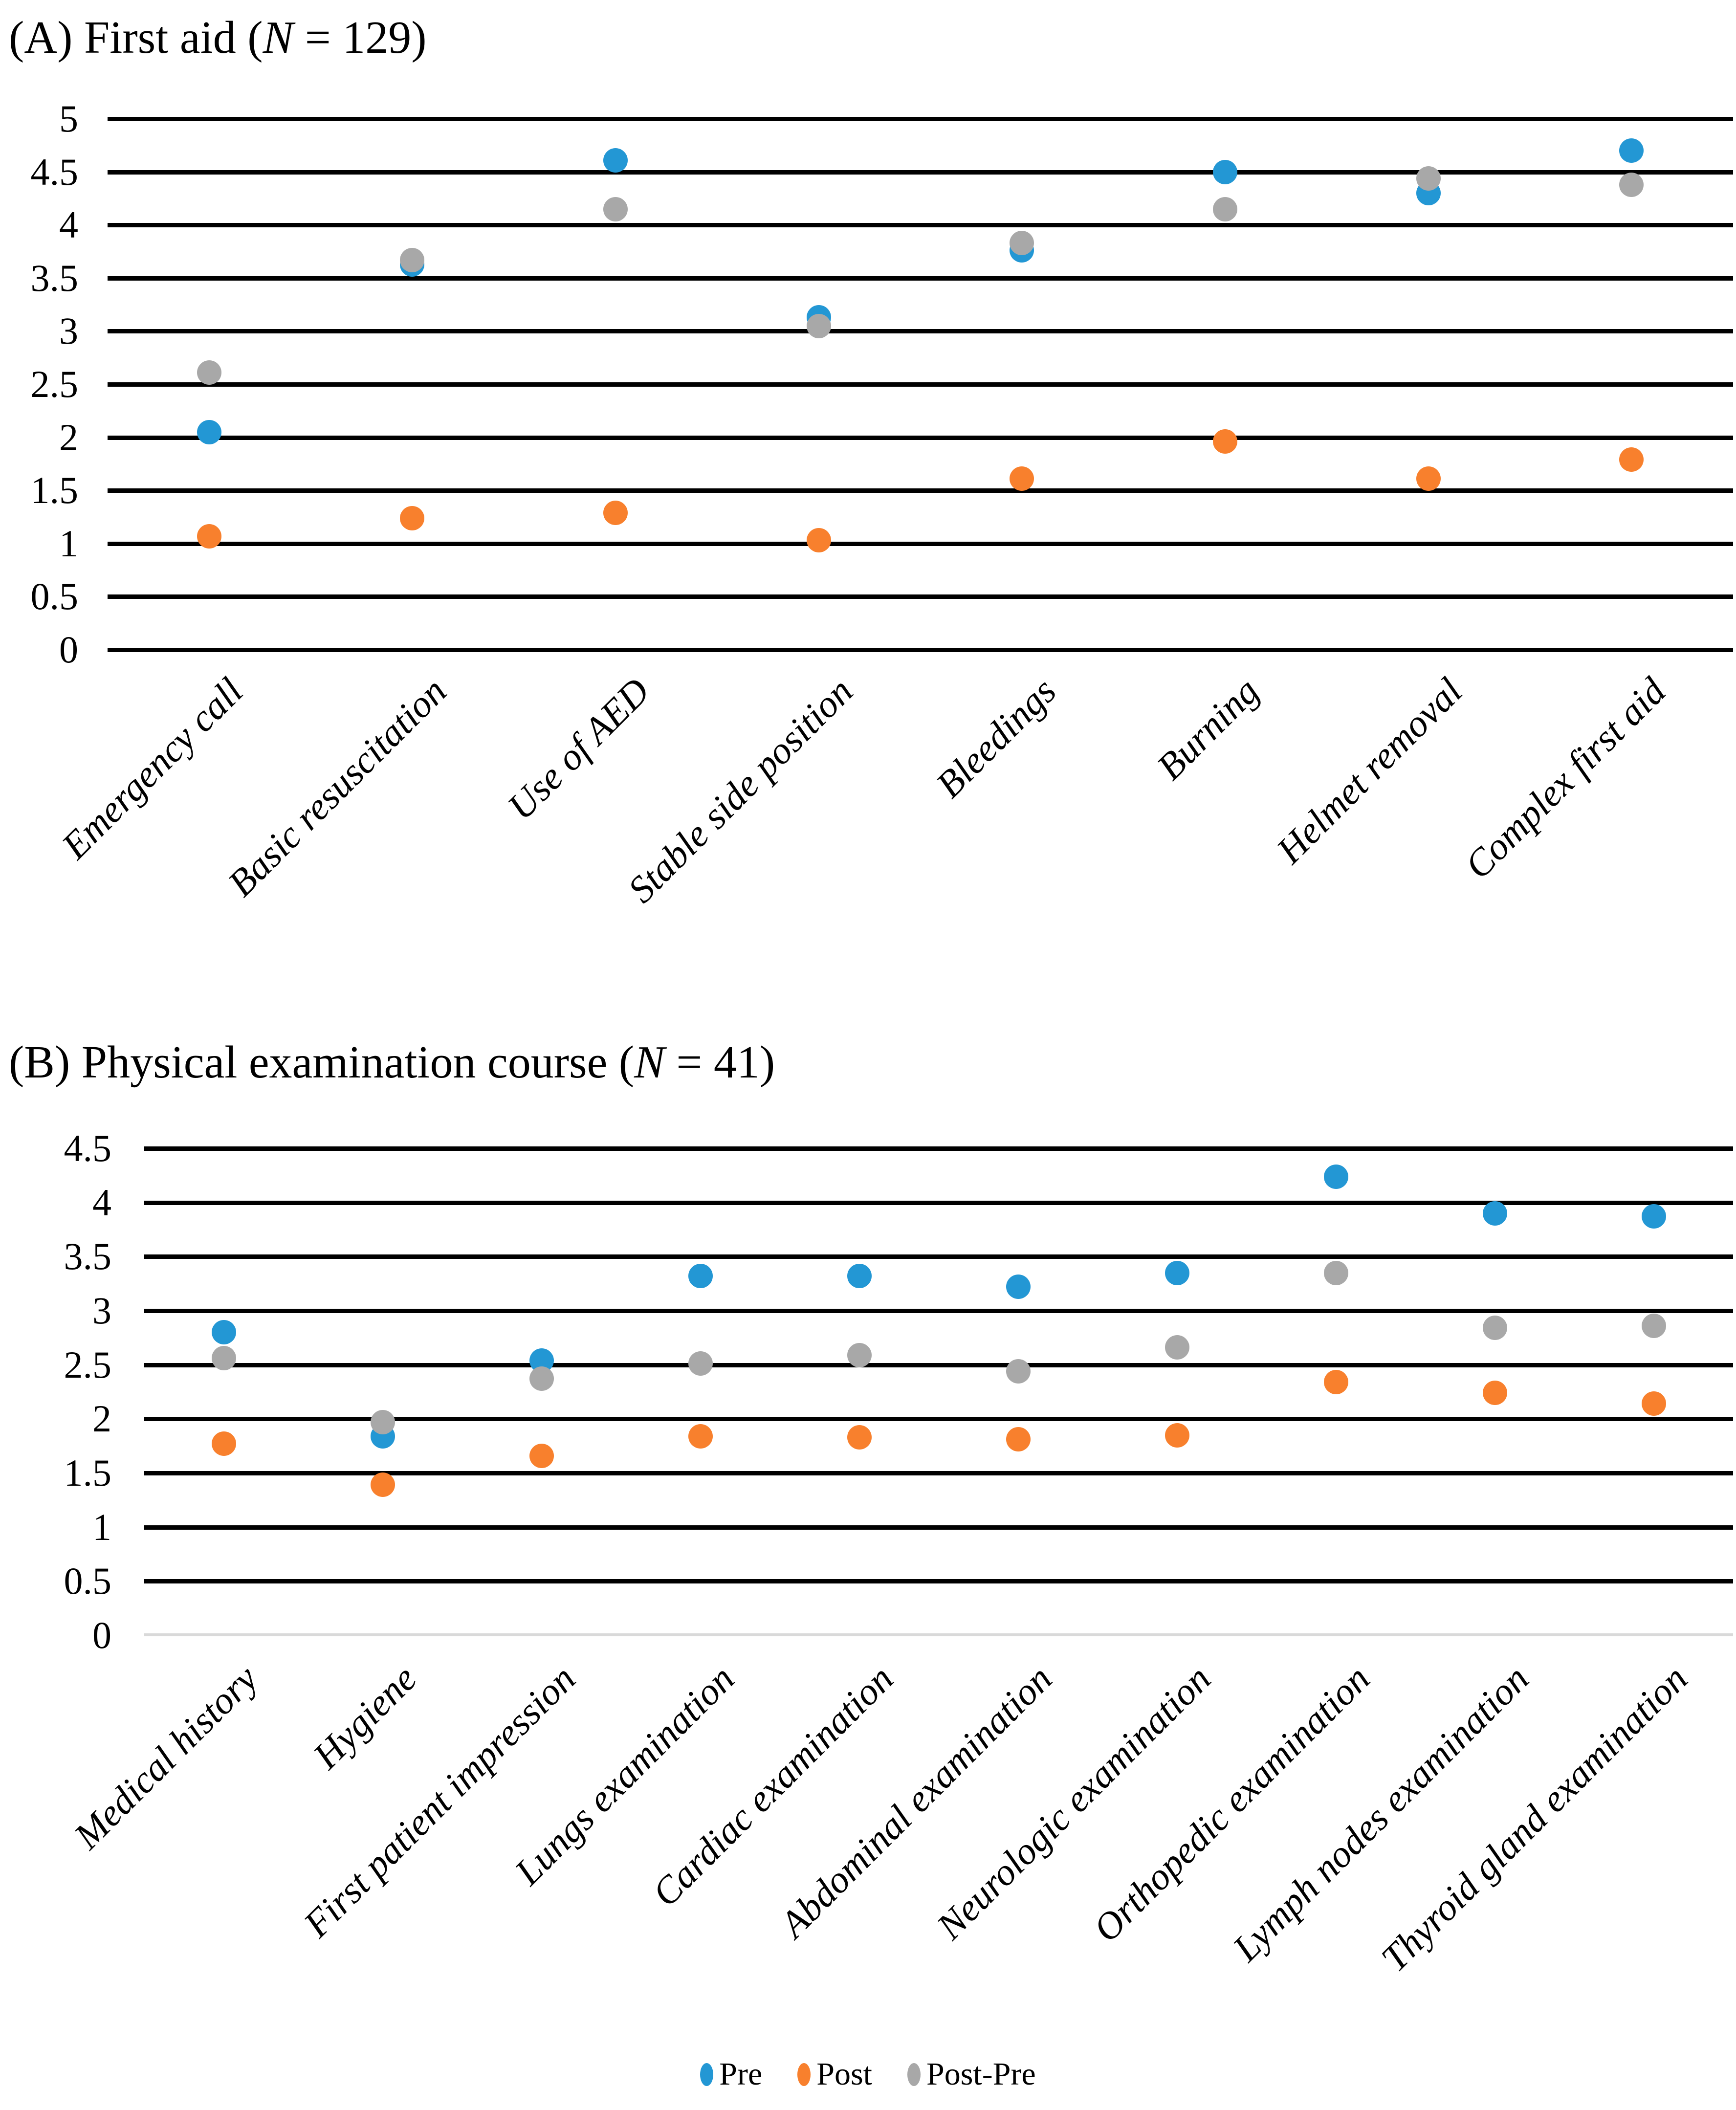 Image resolution: width=1736 pixels, height=2110 pixels. I want to click on panel-a-title-suffix: = 129), so click(360, 37).